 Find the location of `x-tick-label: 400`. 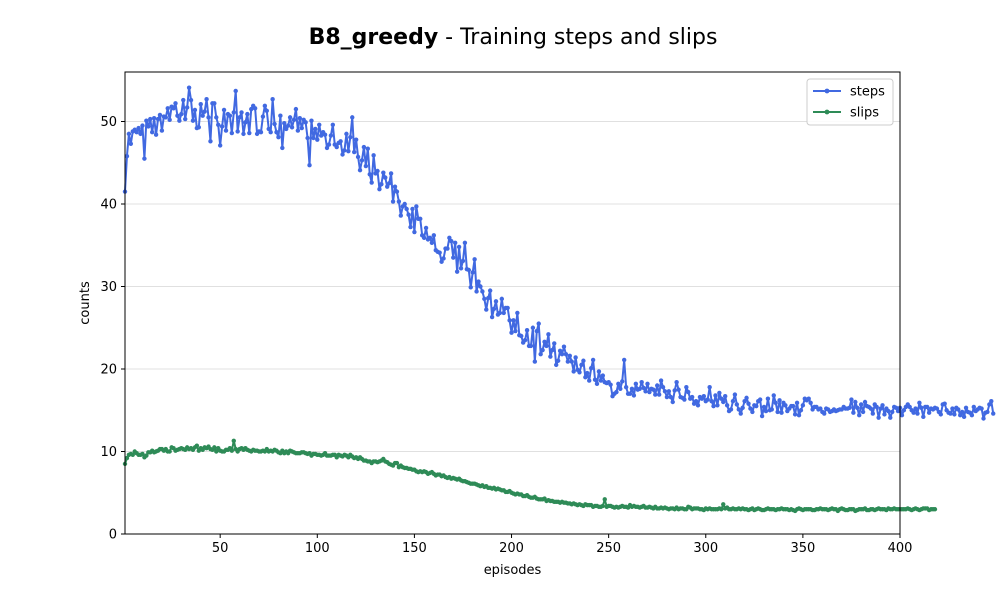

x-tick-label: 400 is located at coordinates (900, 548).